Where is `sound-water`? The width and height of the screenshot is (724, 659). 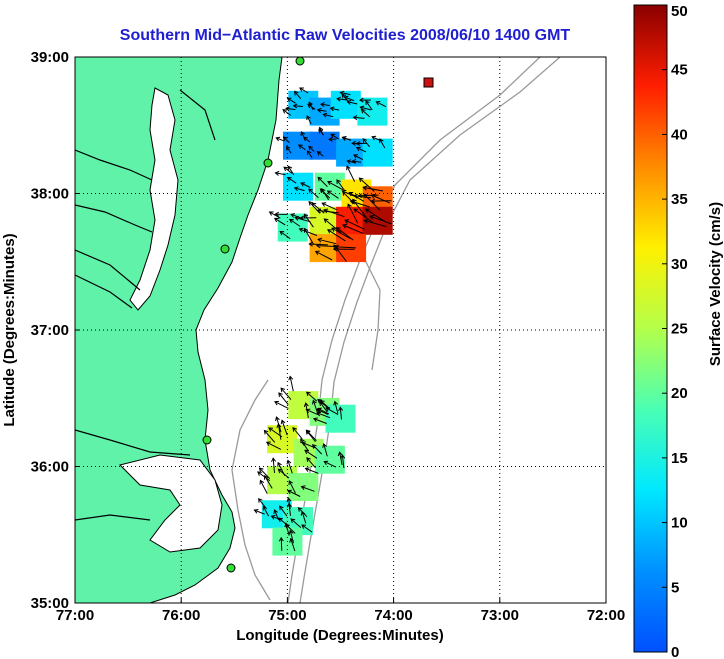 sound-water is located at coordinates (171, 503).